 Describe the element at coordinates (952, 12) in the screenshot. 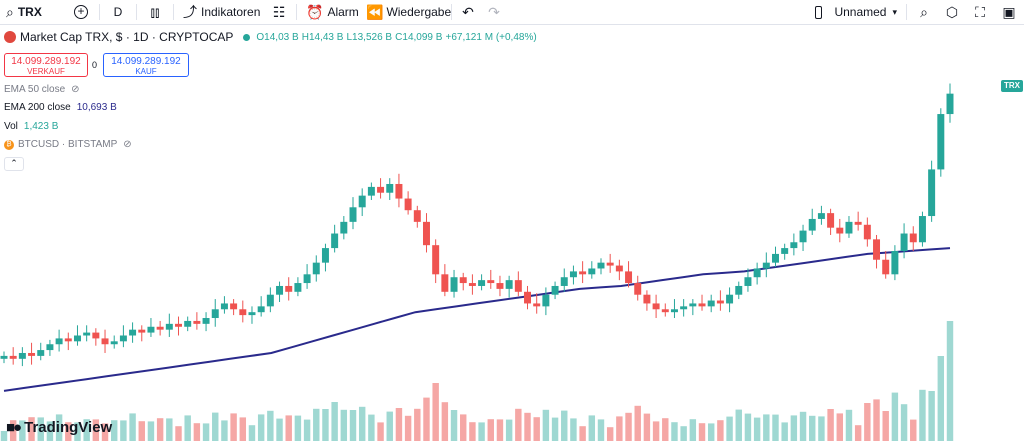

I see `settings-button: ⬡` at that location.